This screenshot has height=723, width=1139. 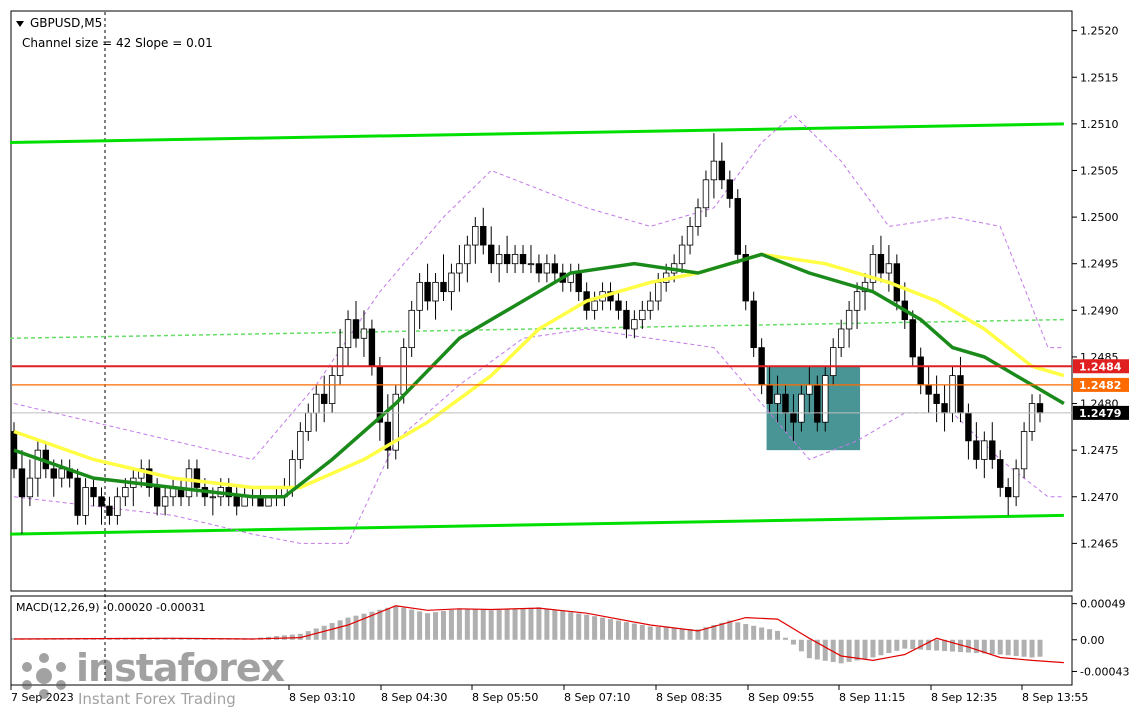 What do you see at coordinates (20, 24) in the screenshot?
I see `symbol-menu-icon` at bounding box center [20, 24].